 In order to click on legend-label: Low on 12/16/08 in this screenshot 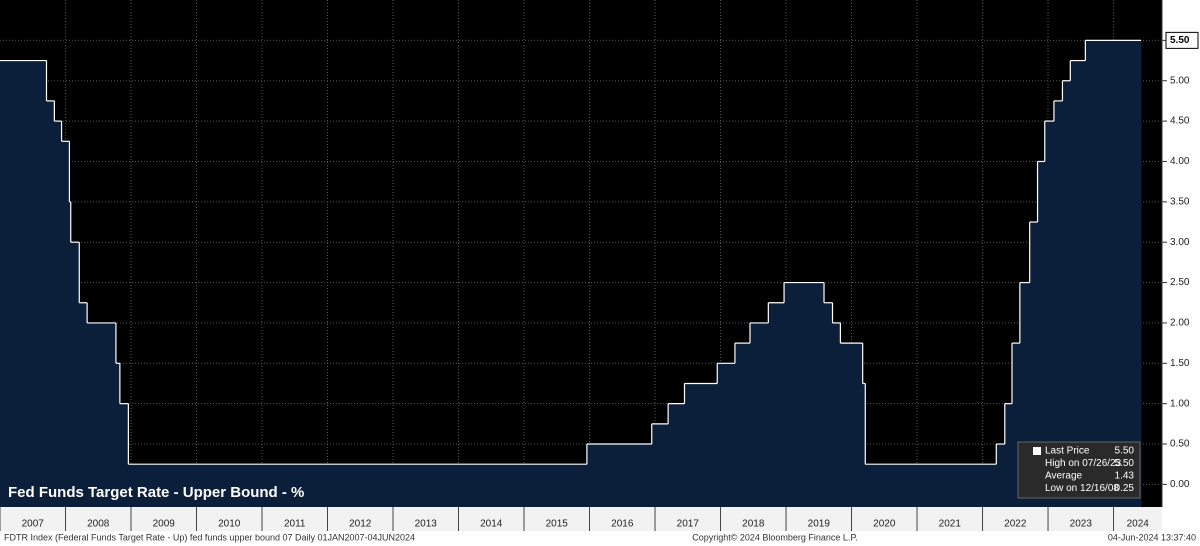, I will do `click(1082, 488)`.